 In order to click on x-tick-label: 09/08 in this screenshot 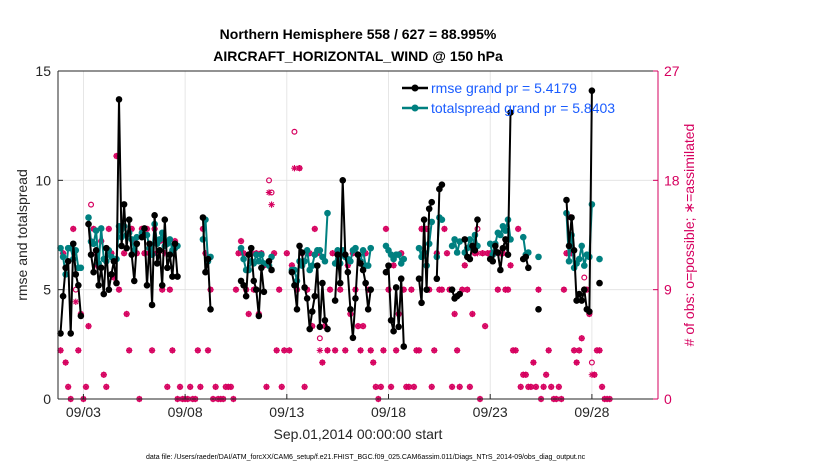, I will do `click(185, 412)`.